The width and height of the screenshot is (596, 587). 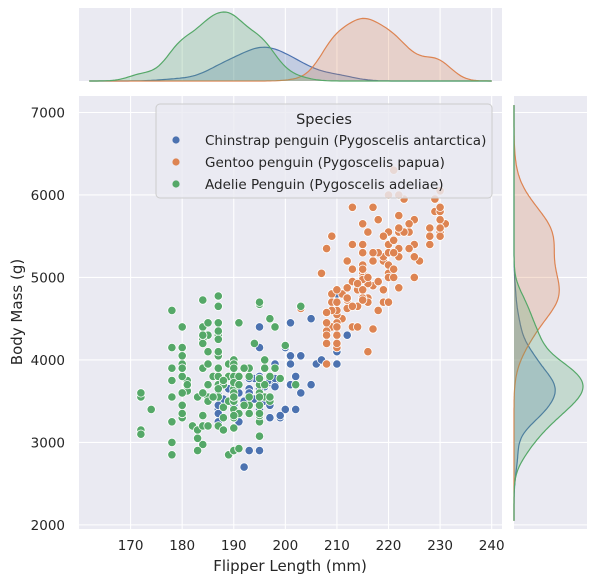 I want to click on right-marginal-panel, so click(x=550, y=312).